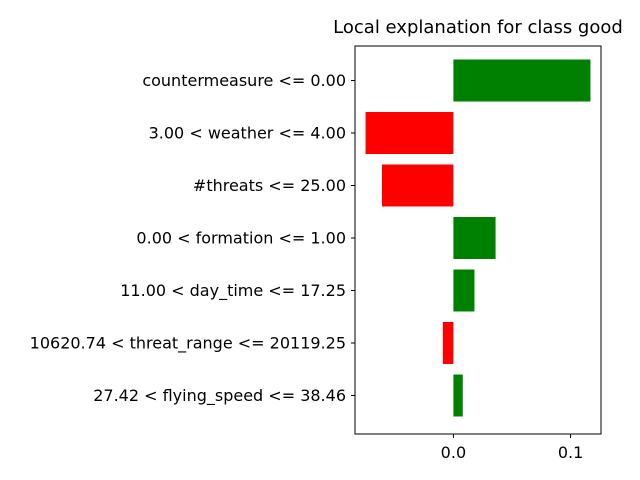  Describe the element at coordinates (241, 238) in the screenshot. I see `category-label-3: 0.00 < formation <= 1.00` at that location.